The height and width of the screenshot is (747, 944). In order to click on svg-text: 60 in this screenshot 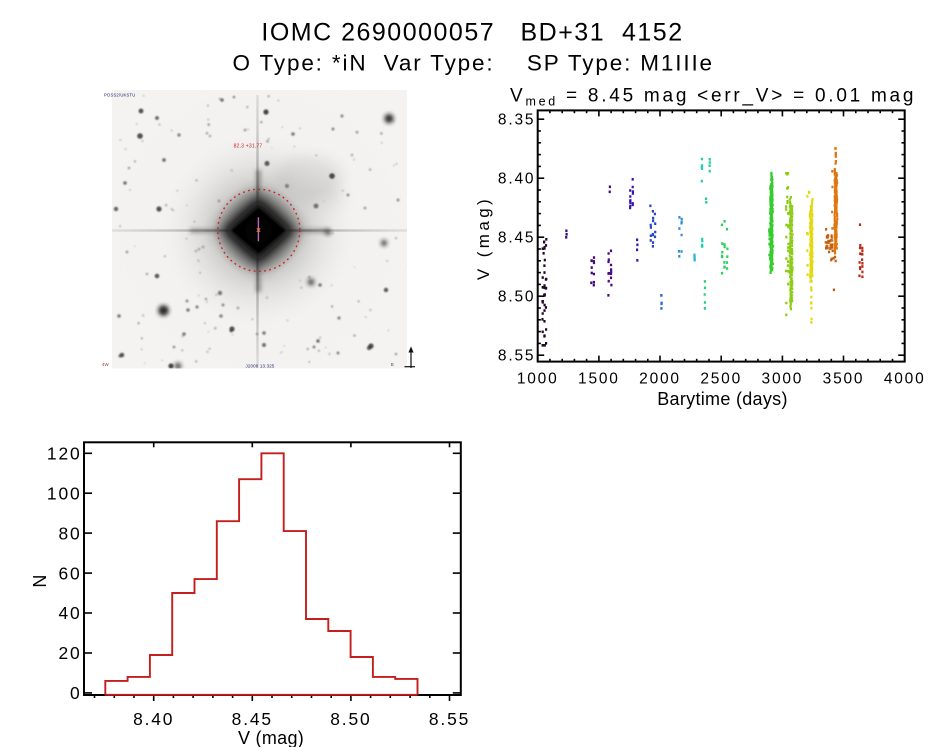, I will do `click(69, 573)`.